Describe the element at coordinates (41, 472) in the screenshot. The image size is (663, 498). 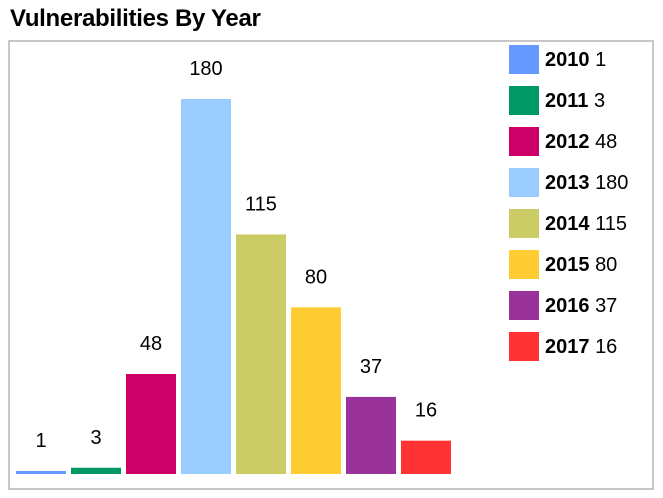
I see `bar-2010` at that location.